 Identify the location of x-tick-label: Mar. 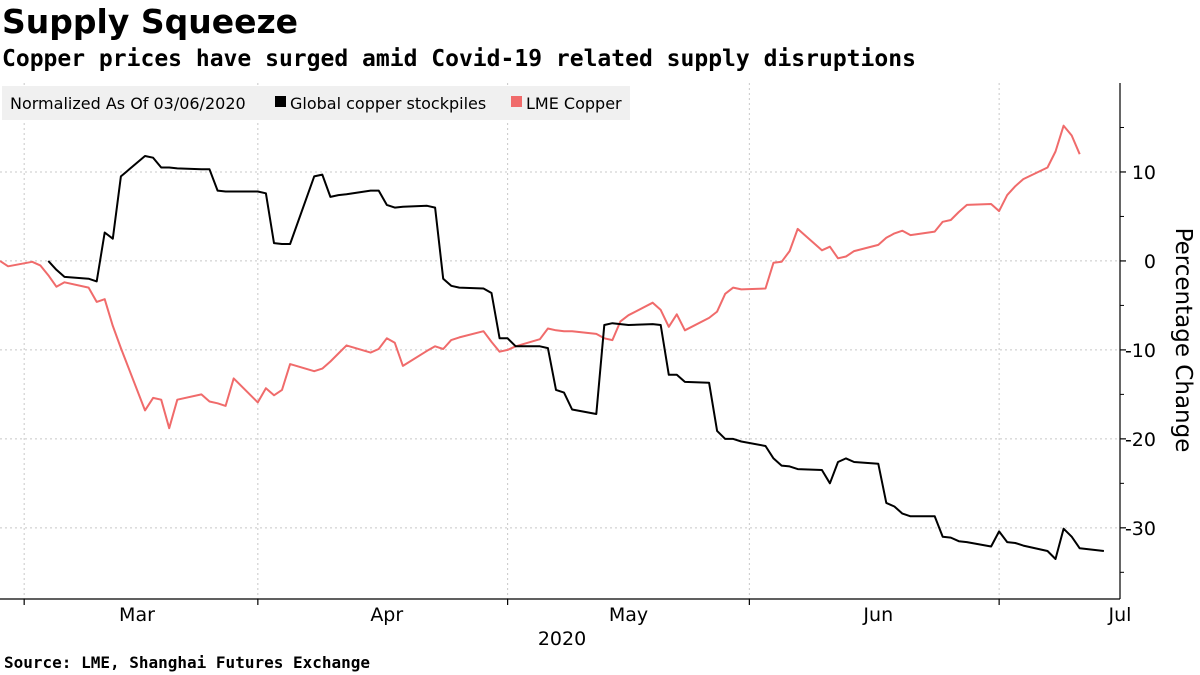
(137, 615).